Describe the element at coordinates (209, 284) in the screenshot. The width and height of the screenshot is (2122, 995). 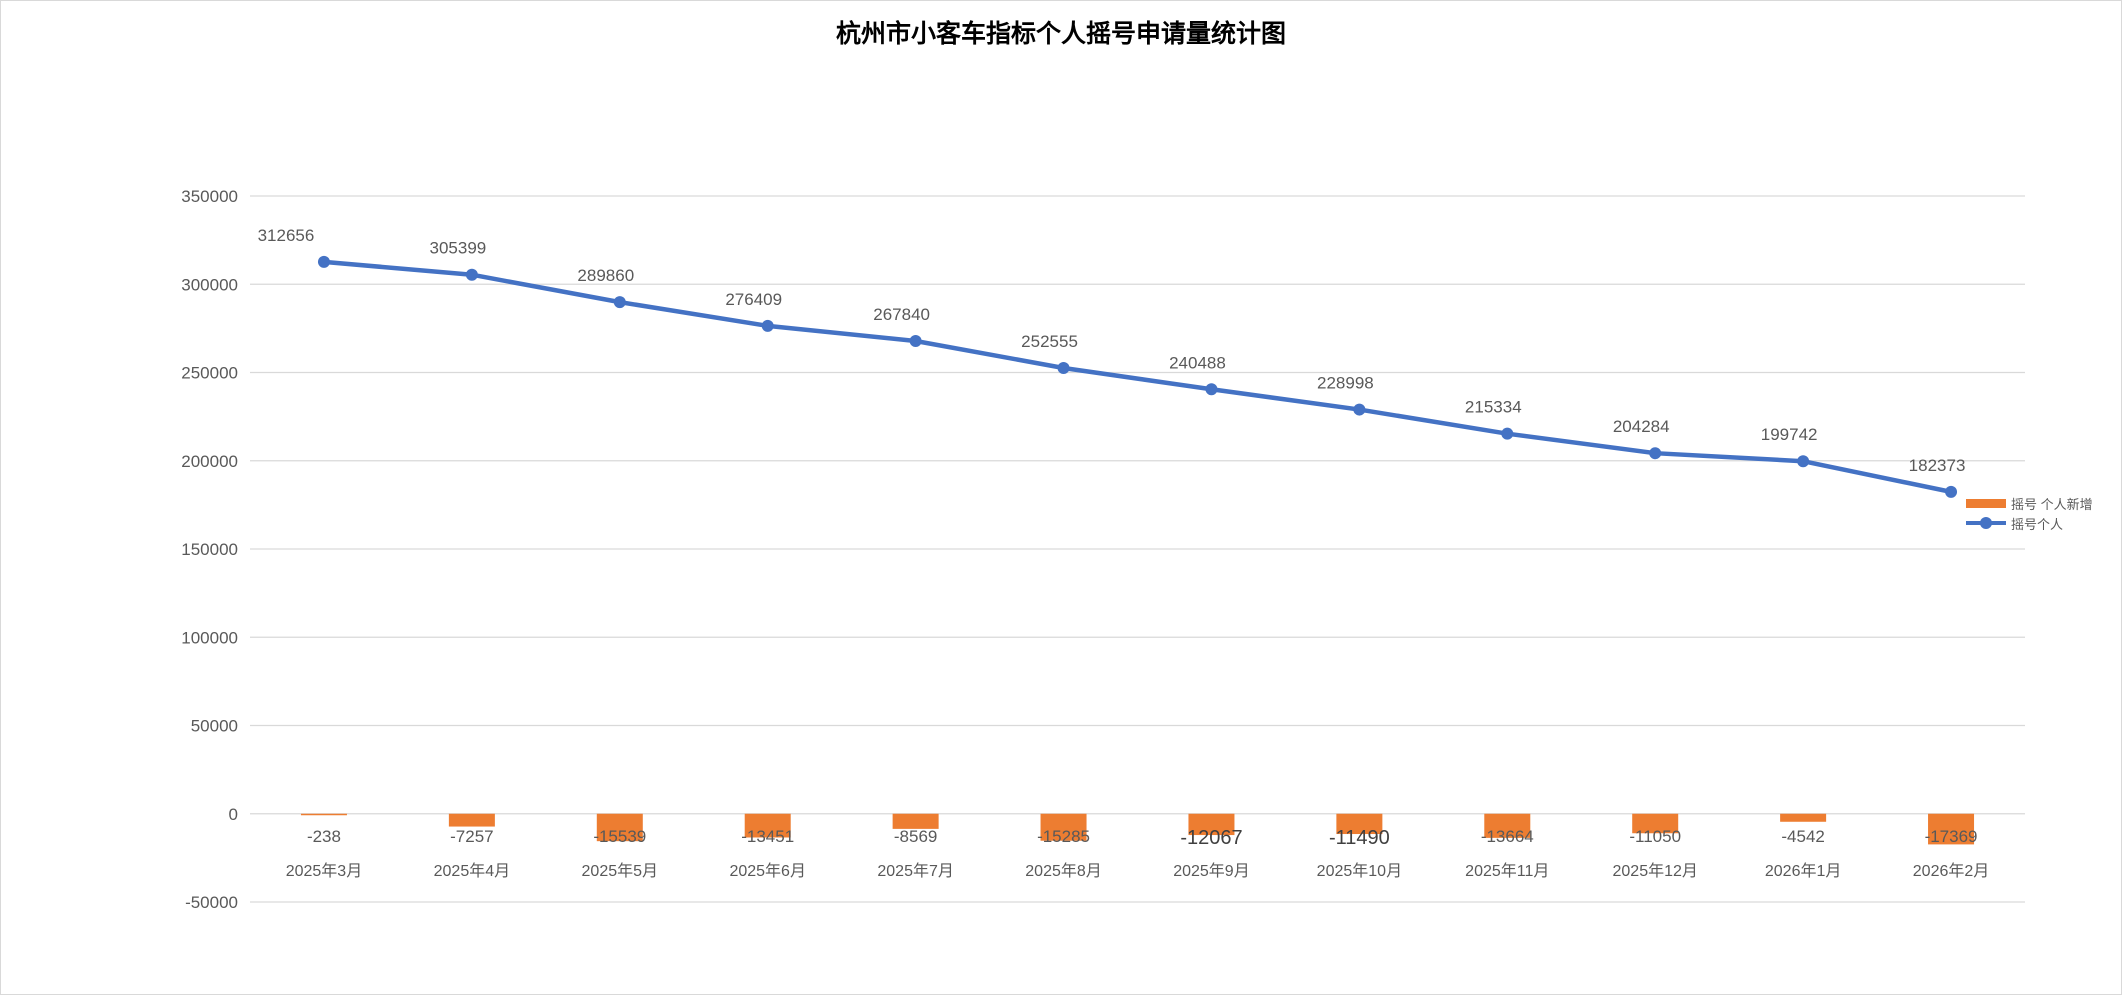
I see `y-tick-label: 300000` at that location.